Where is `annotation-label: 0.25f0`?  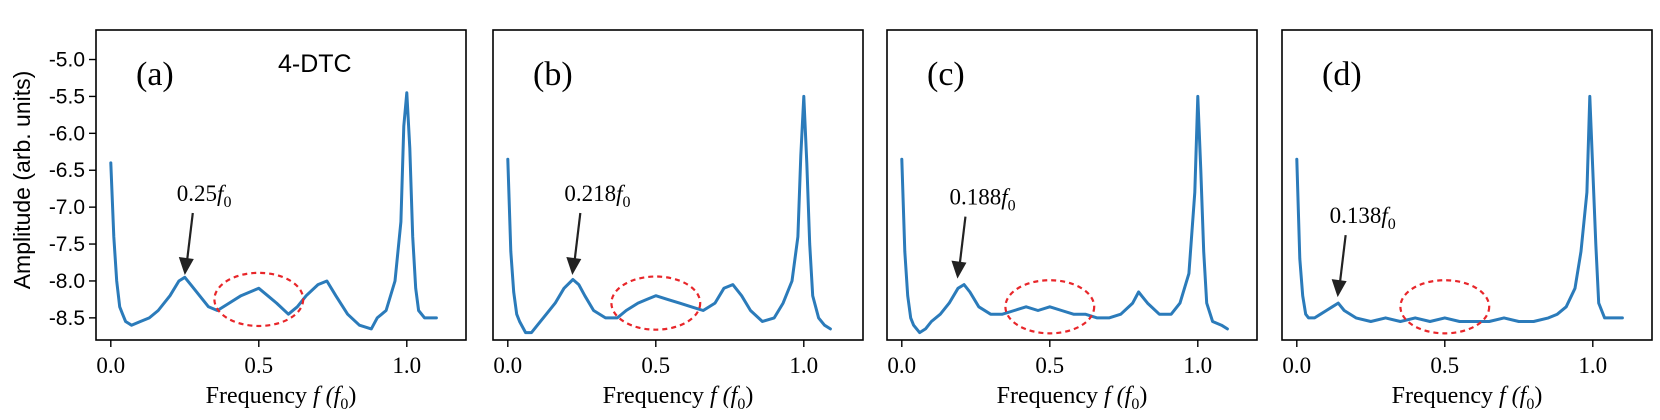
annotation-label: 0.25f0 is located at coordinates (204, 196).